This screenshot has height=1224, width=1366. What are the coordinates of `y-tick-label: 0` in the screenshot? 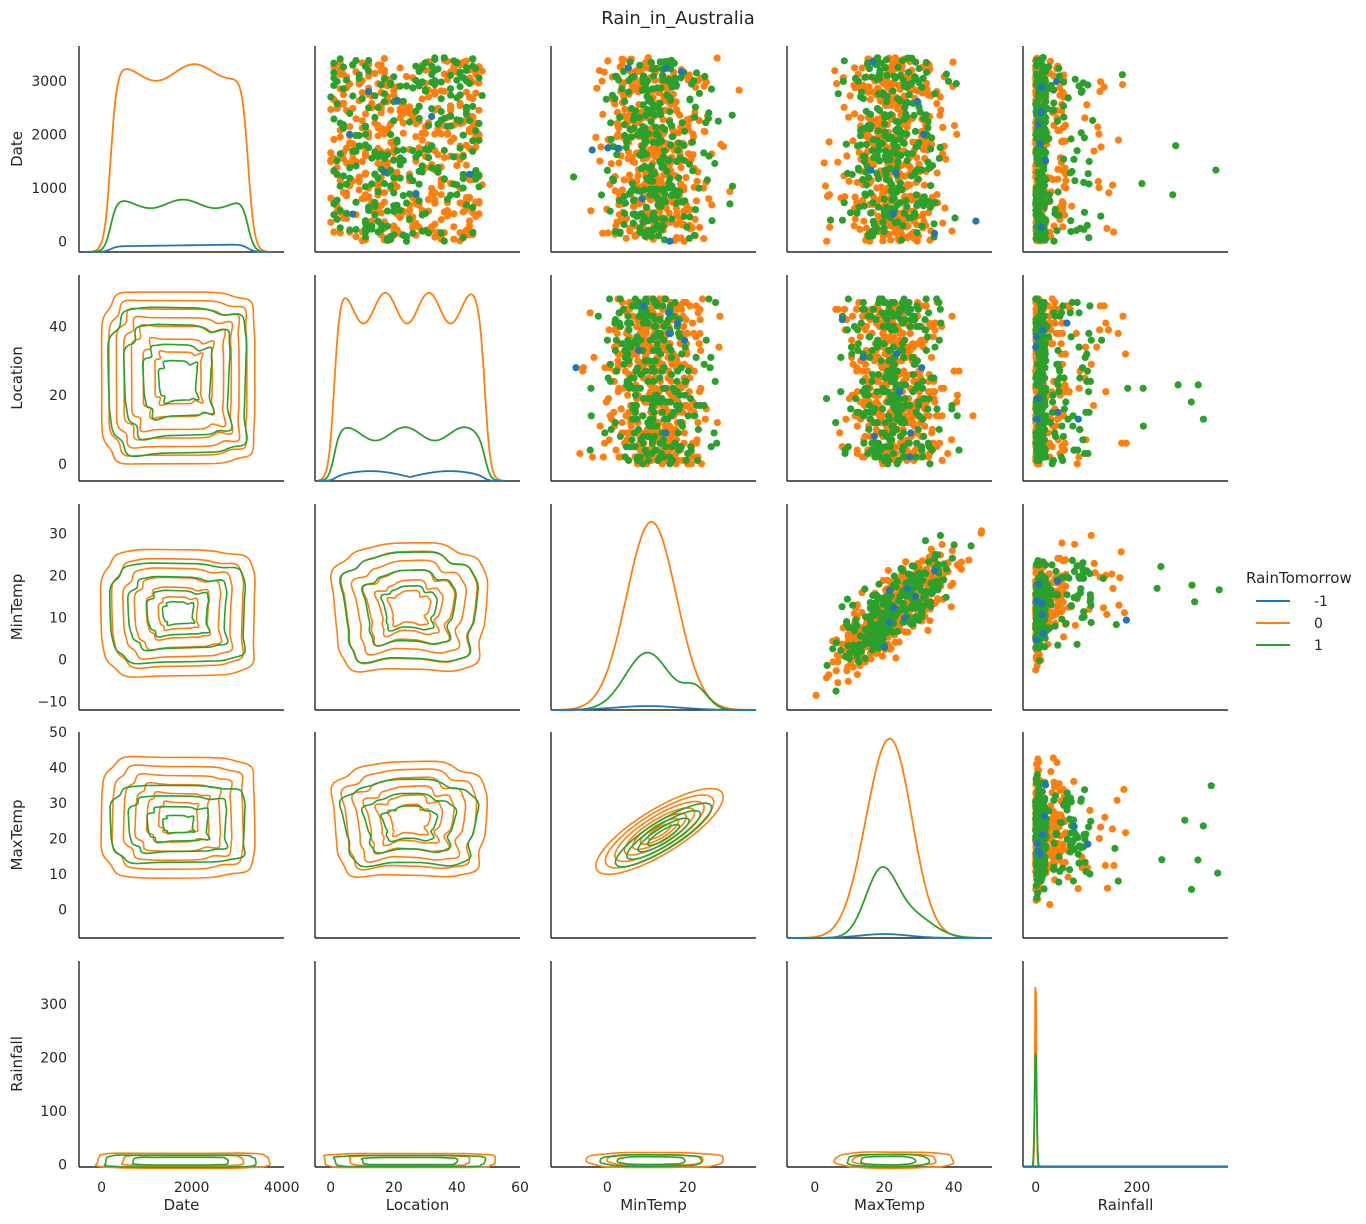 It's located at (62, 1165).